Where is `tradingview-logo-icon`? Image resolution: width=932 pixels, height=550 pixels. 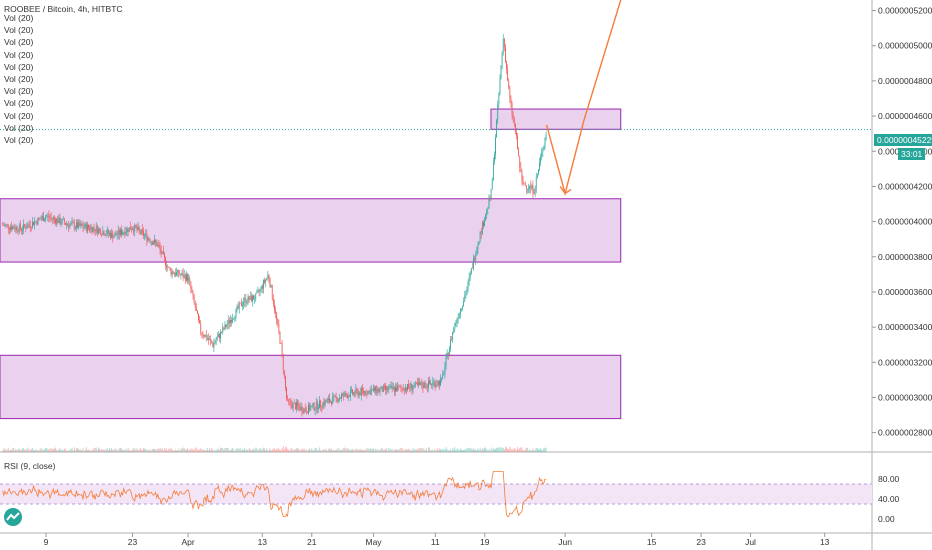 tradingview-logo-icon is located at coordinates (13, 517).